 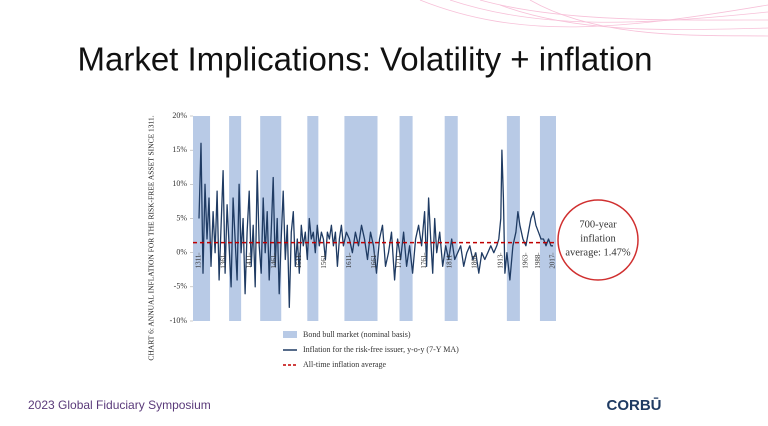 I want to click on x-tick-label: 1661, so click(x=374, y=261).